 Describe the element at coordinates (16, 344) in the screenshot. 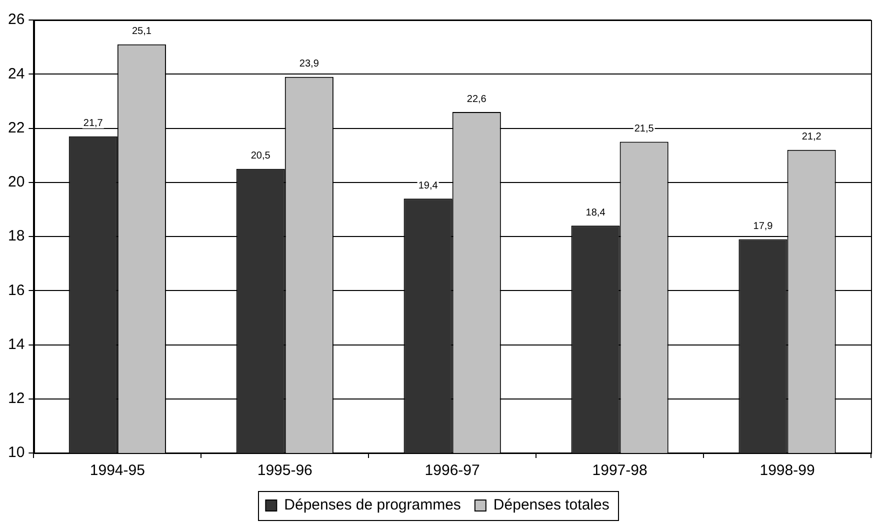

I see `y-tick-label: 14` at that location.